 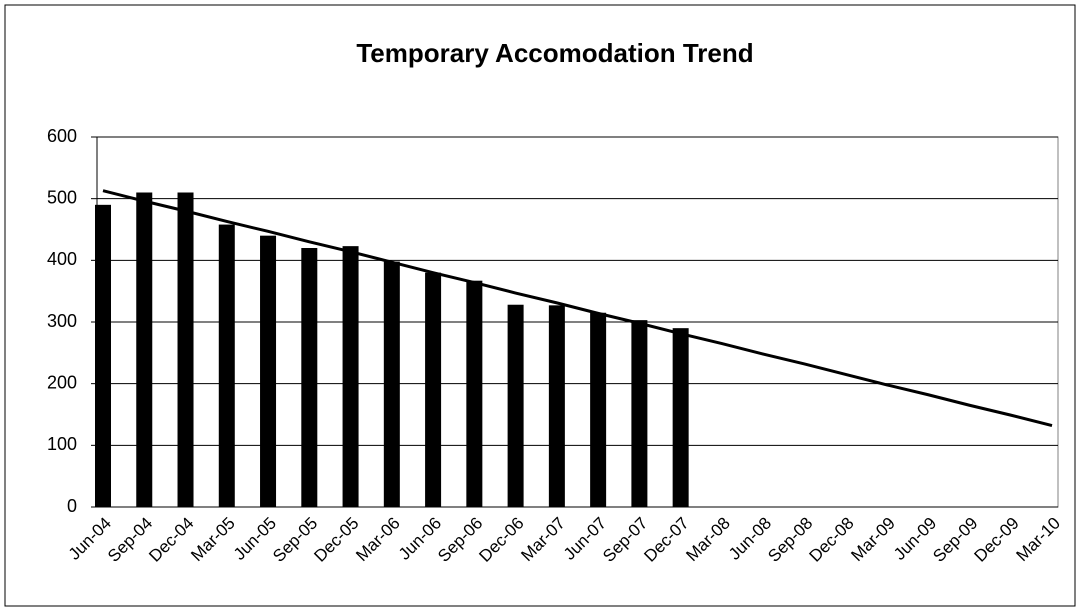 What do you see at coordinates (72, 506) in the screenshot?
I see `y-tick-label: 0` at bounding box center [72, 506].